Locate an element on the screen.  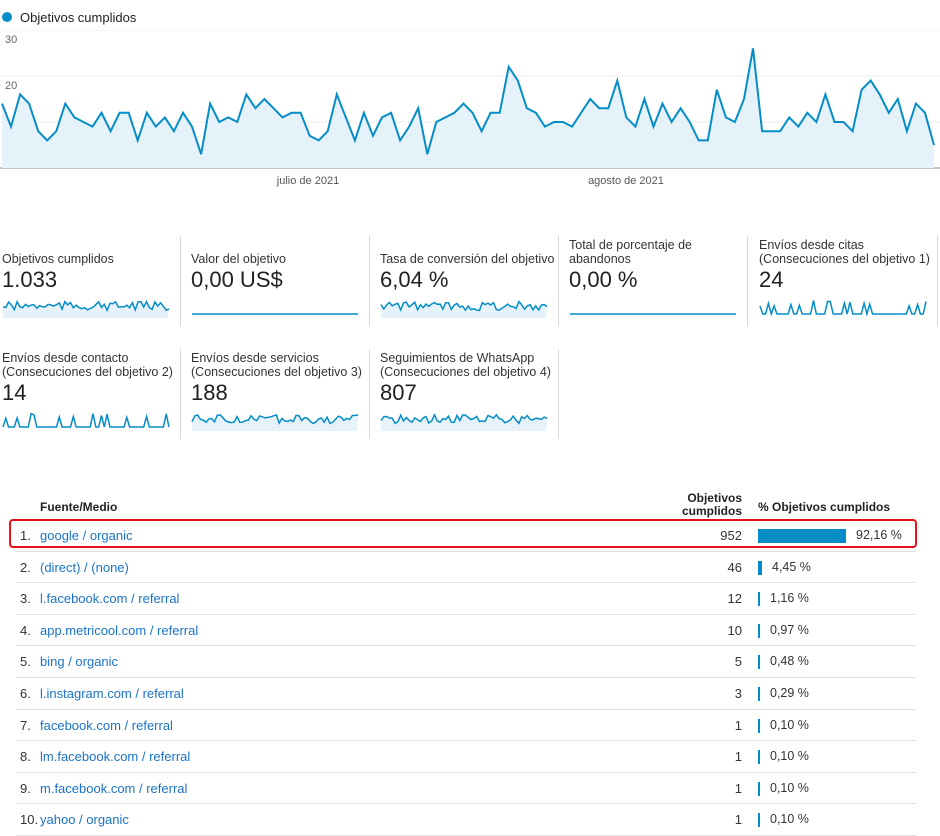
row-index: 5. is located at coordinates (25, 662).